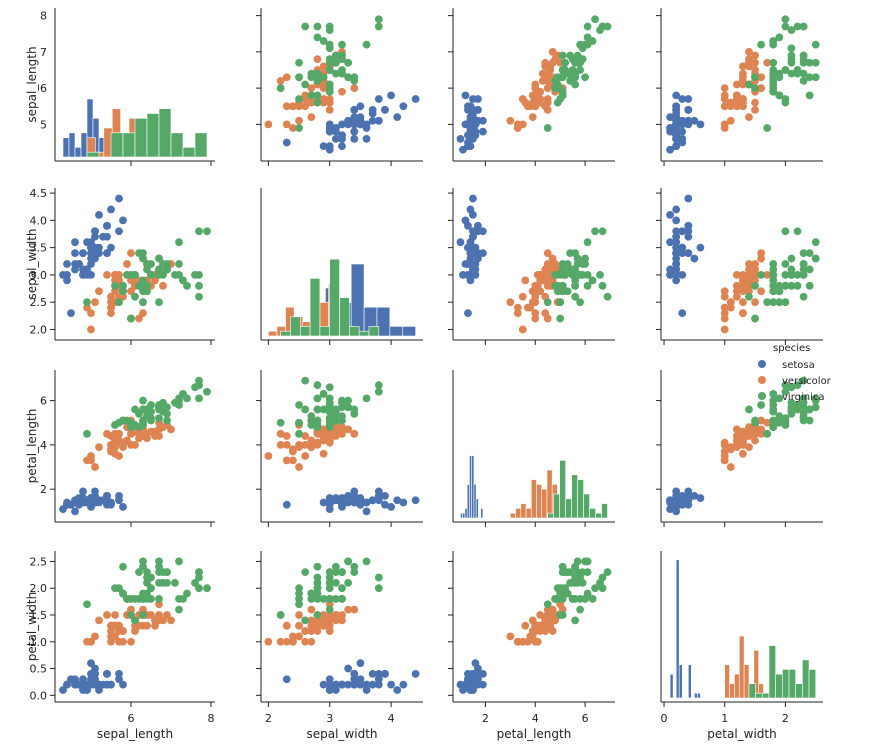 The width and height of the screenshot is (870, 747). Describe the element at coordinates (43, 52) in the screenshot. I see `y-tick-label: 7` at that location.